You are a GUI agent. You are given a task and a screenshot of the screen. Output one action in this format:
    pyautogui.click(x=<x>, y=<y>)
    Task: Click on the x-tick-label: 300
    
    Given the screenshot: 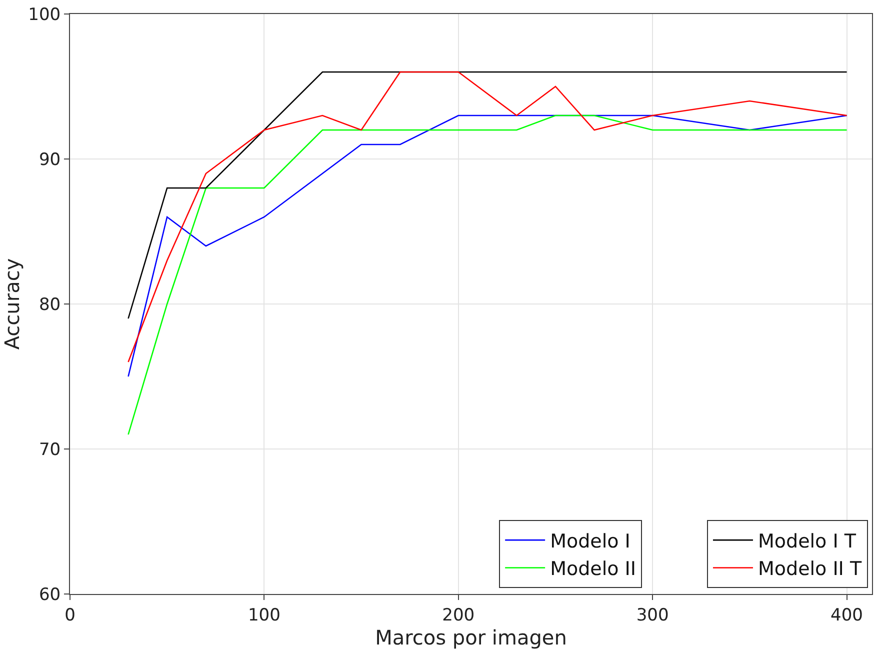 What is the action you would take?
    pyautogui.click(x=652, y=615)
    